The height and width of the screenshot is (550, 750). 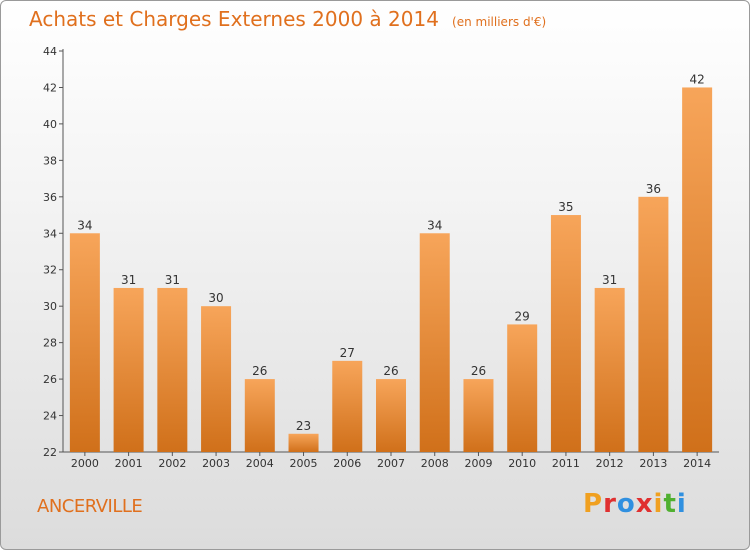 I want to click on x-tick-label-2001: 2001, so click(x=129, y=463).